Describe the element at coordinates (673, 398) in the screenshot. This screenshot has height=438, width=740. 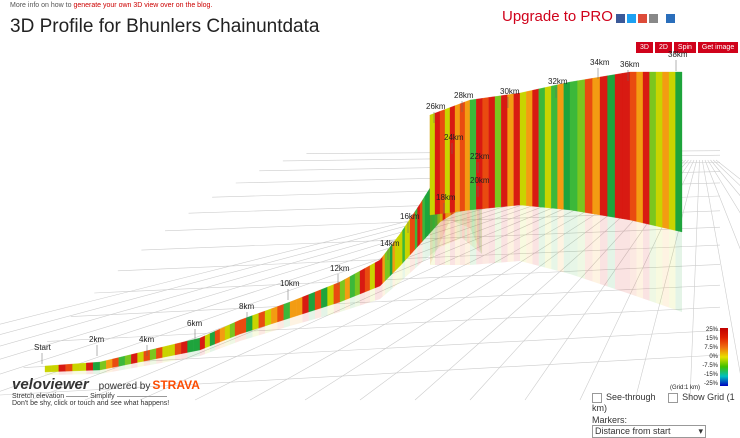
I see `grid-checkbox` at that location.